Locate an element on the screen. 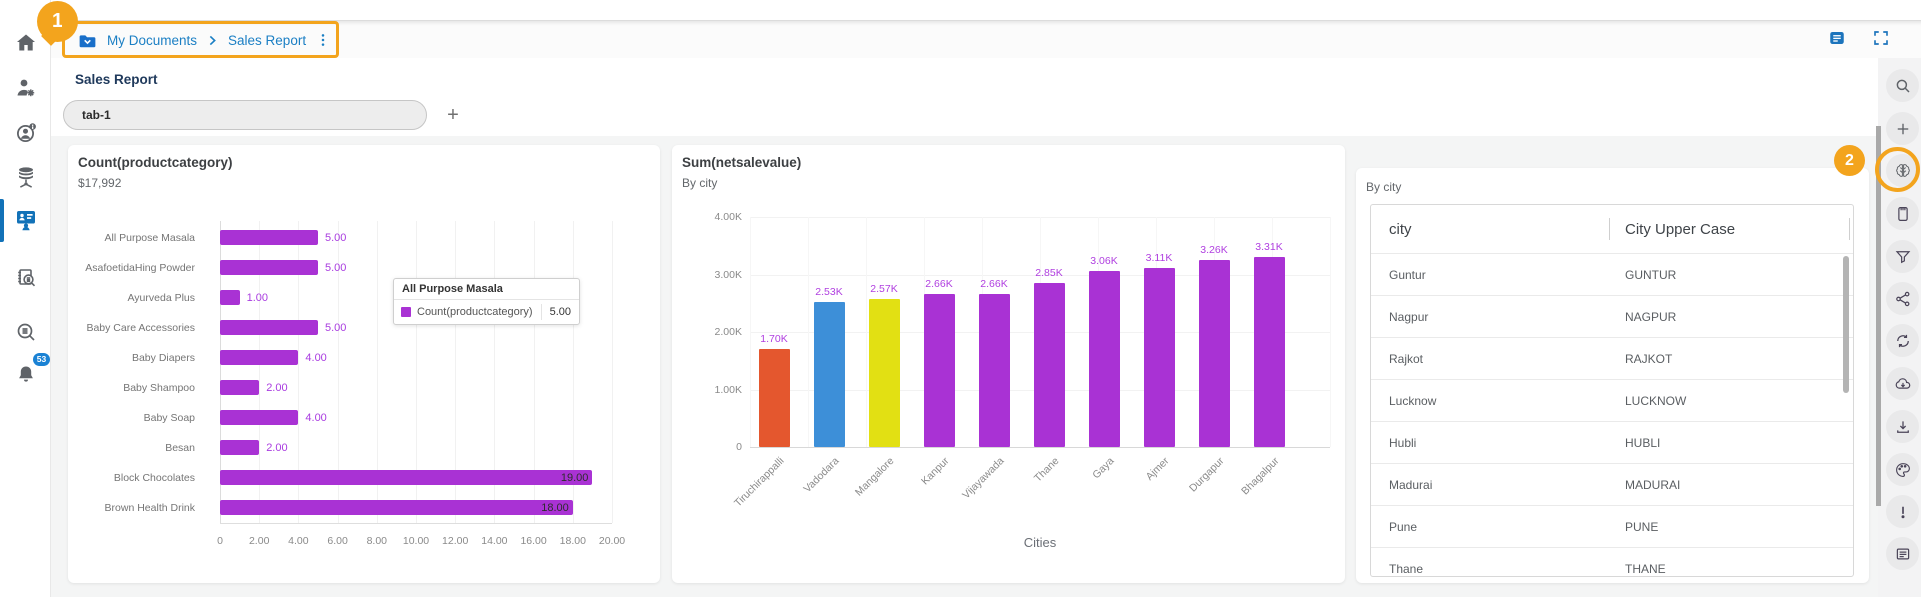 The height and width of the screenshot is (597, 1921). cell-city-upper-case: NAGPUR is located at coordinates (1651, 316).